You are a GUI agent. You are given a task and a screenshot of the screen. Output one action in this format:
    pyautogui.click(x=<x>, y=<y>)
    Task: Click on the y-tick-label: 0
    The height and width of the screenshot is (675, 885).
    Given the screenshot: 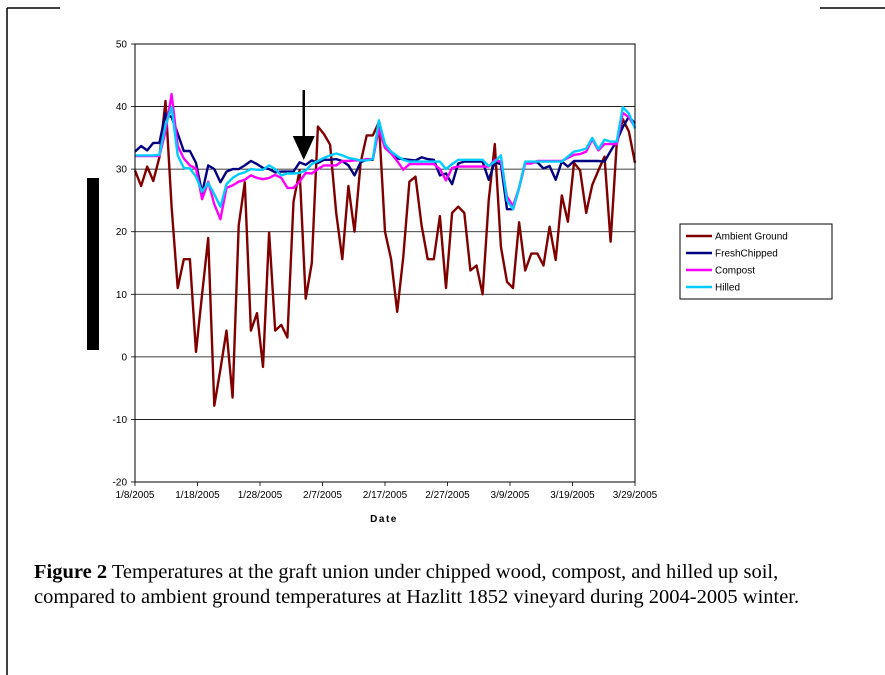 What is the action you would take?
    pyautogui.click(x=124, y=357)
    